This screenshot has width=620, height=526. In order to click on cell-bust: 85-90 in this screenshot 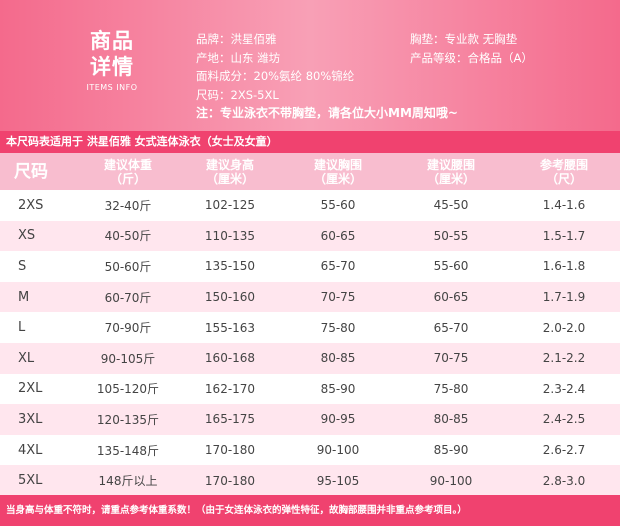, I will do `click(338, 389)`.